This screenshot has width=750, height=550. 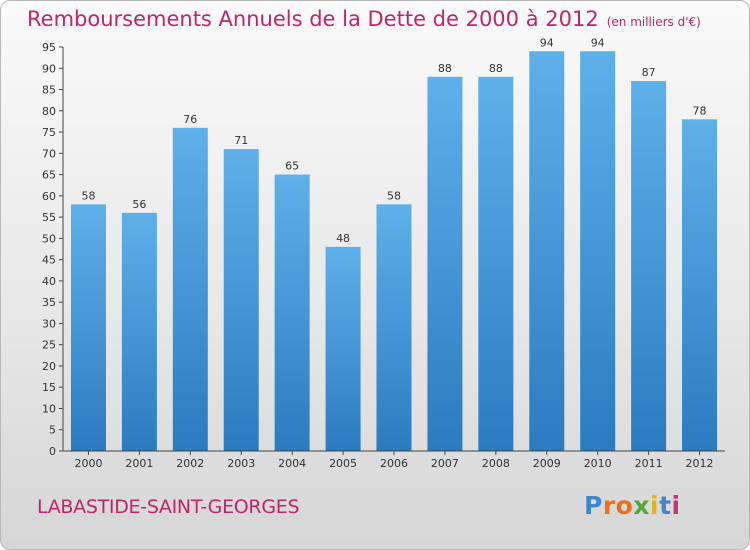 I want to click on x-tick-label: 2009, so click(x=547, y=463).